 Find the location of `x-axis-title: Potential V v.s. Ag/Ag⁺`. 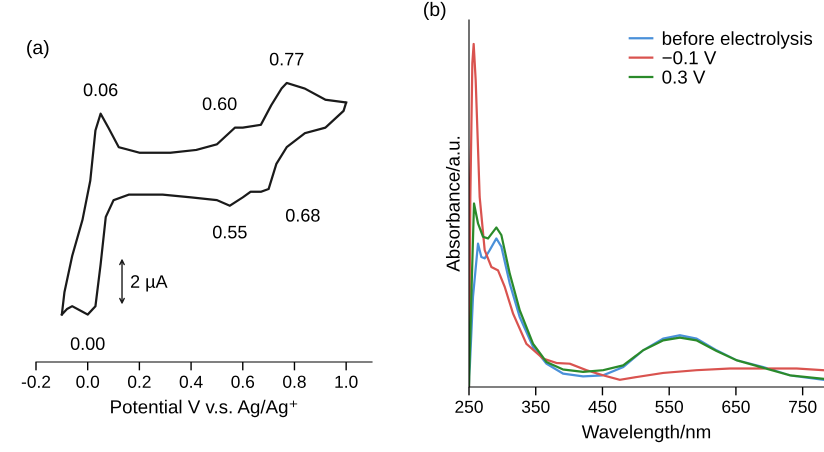

x-axis-title: Potential V v.s. Ag/Ag⁺ is located at coordinates (204, 409).